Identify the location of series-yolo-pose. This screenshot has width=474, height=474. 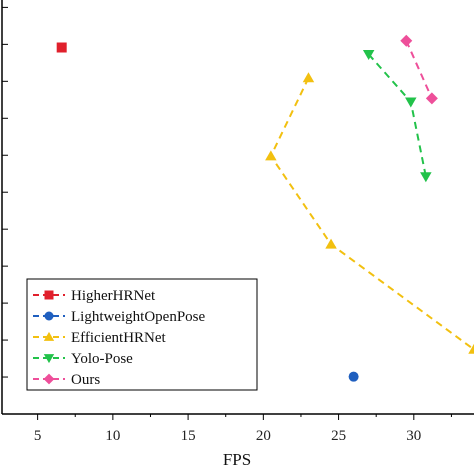
(397, 116).